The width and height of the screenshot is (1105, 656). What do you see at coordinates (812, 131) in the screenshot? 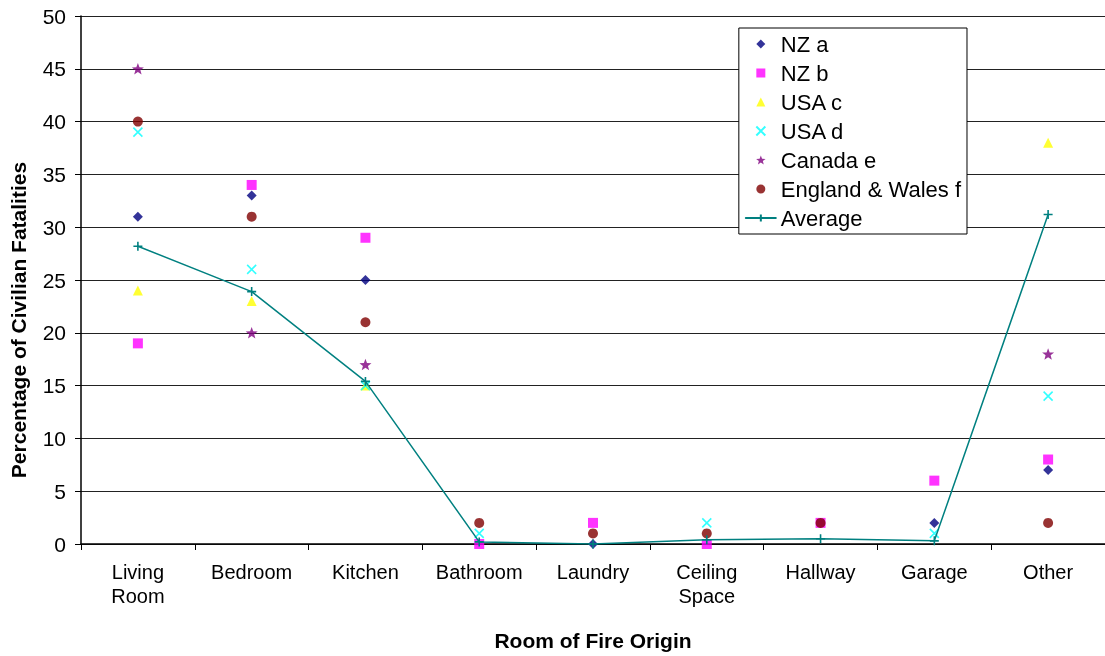
I see `legend-label: USA d` at bounding box center [812, 131].